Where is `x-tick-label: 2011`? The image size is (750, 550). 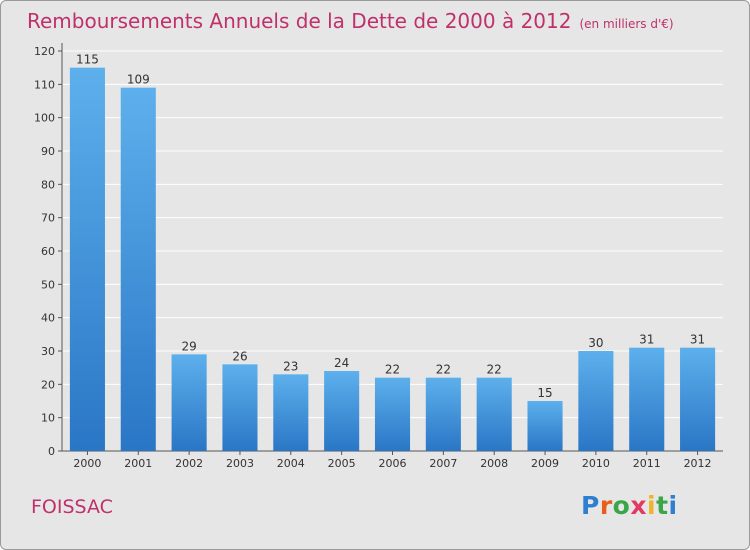
x-tick-label: 2011 is located at coordinates (647, 463).